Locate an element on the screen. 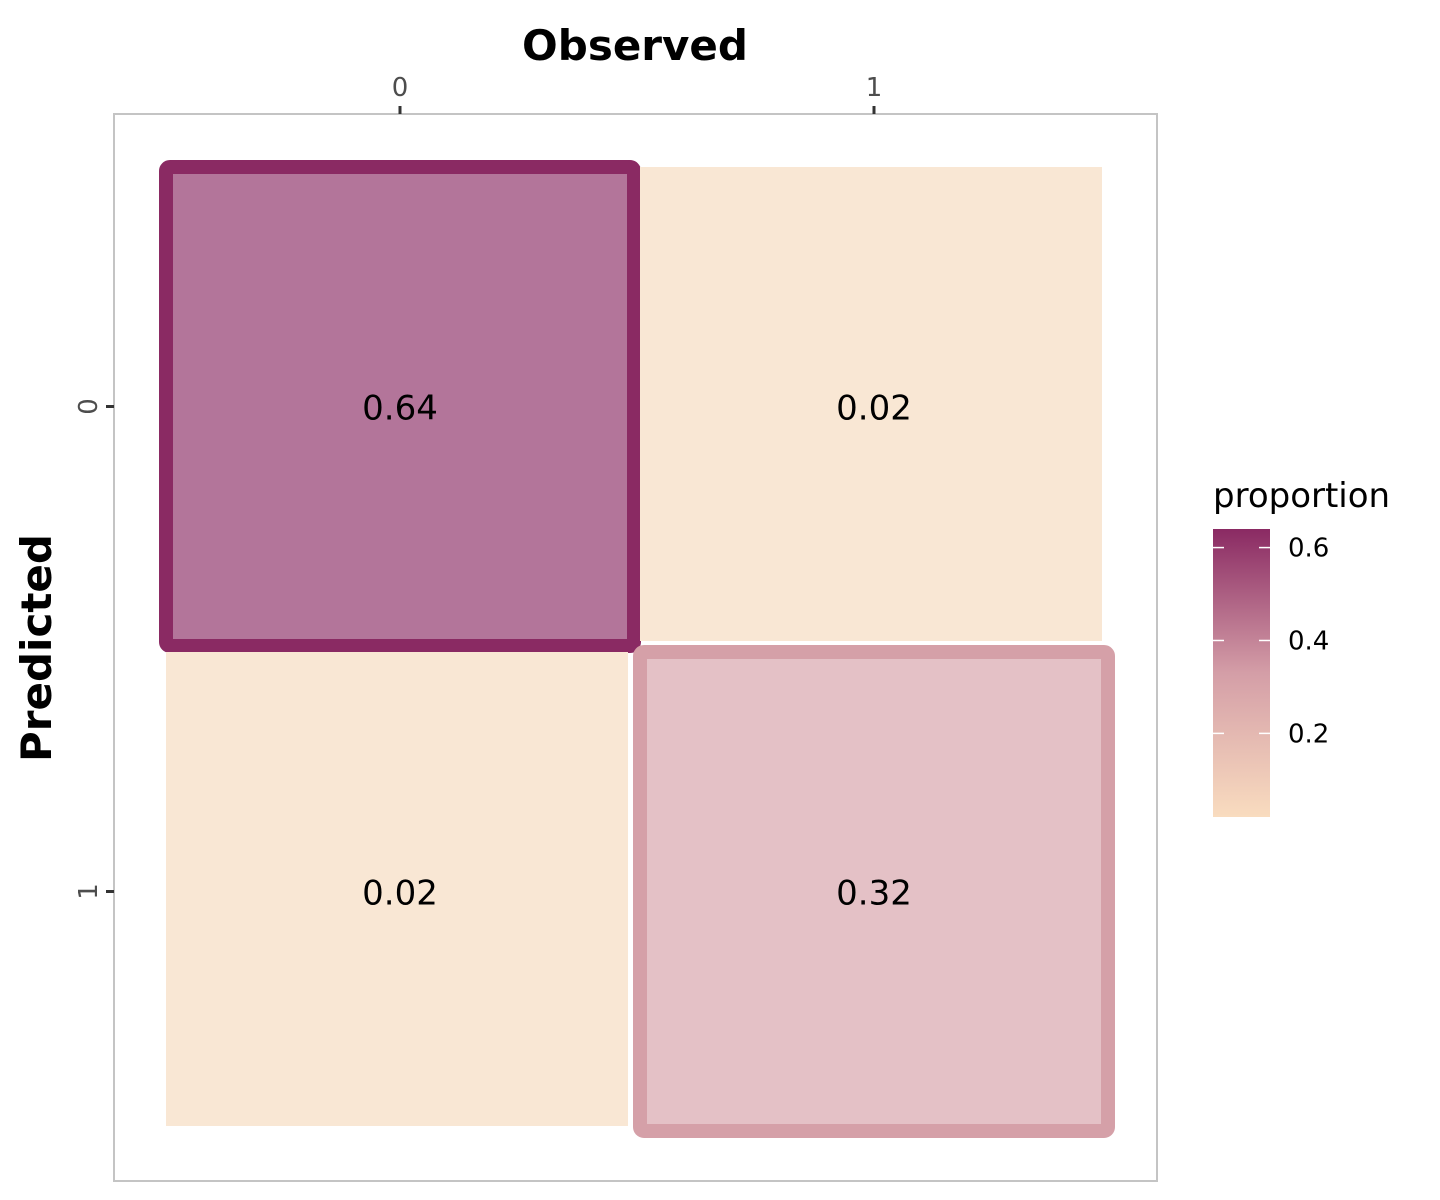 This screenshot has height=1200, width=1440. cell-value-label: 0.32 is located at coordinates (874, 894).